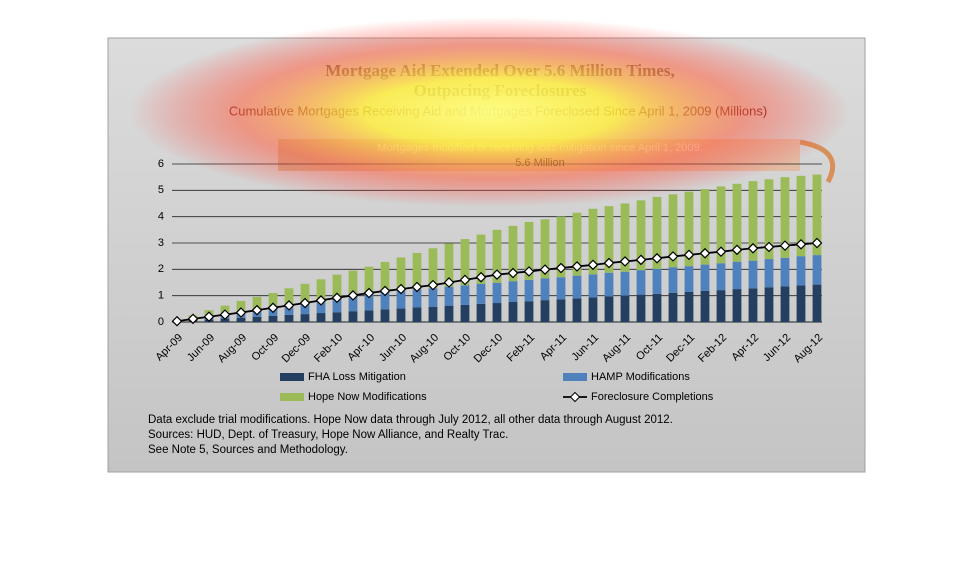  Describe the element at coordinates (500, 90) in the screenshot. I see `chart-title: Outpacing Foreclosures` at that location.